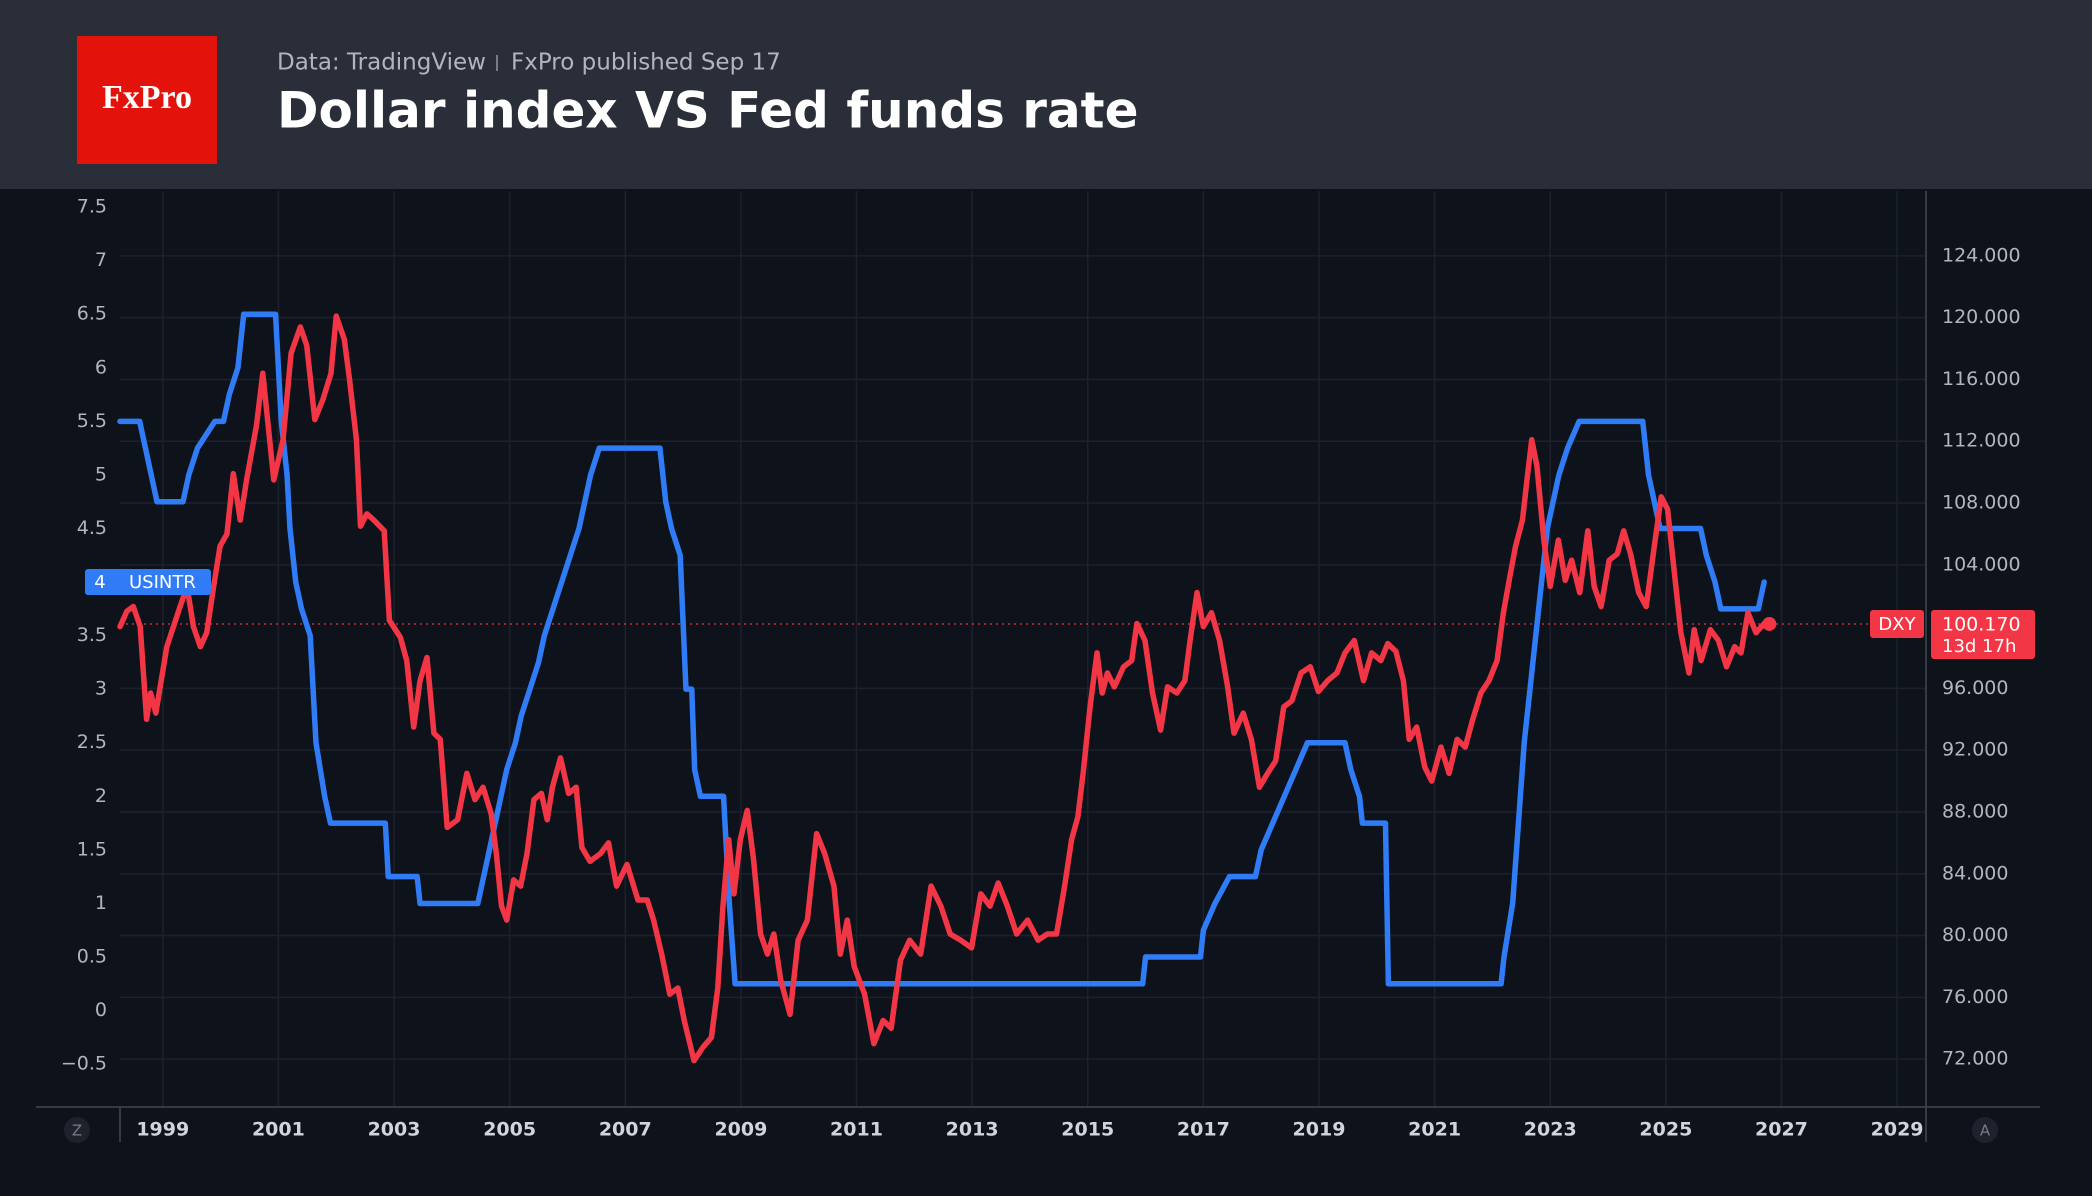 The image size is (2092, 1196). What do you see at coordinates (1975, 997) in the screenshot?
I see `y2-tick-label: 76.000` at bounding box center [1975, 997].